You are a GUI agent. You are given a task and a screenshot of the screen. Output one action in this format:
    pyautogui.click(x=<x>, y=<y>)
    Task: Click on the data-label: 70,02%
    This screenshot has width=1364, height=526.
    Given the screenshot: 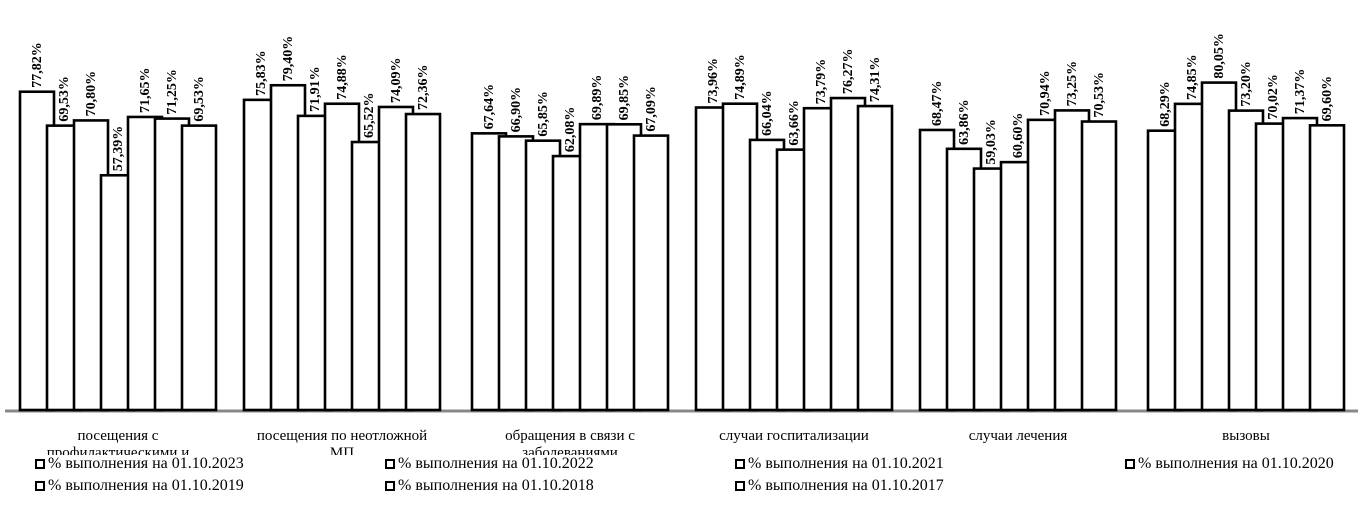 What is the action you would take?
    pyautogui.click(x=1273, y=97)
    